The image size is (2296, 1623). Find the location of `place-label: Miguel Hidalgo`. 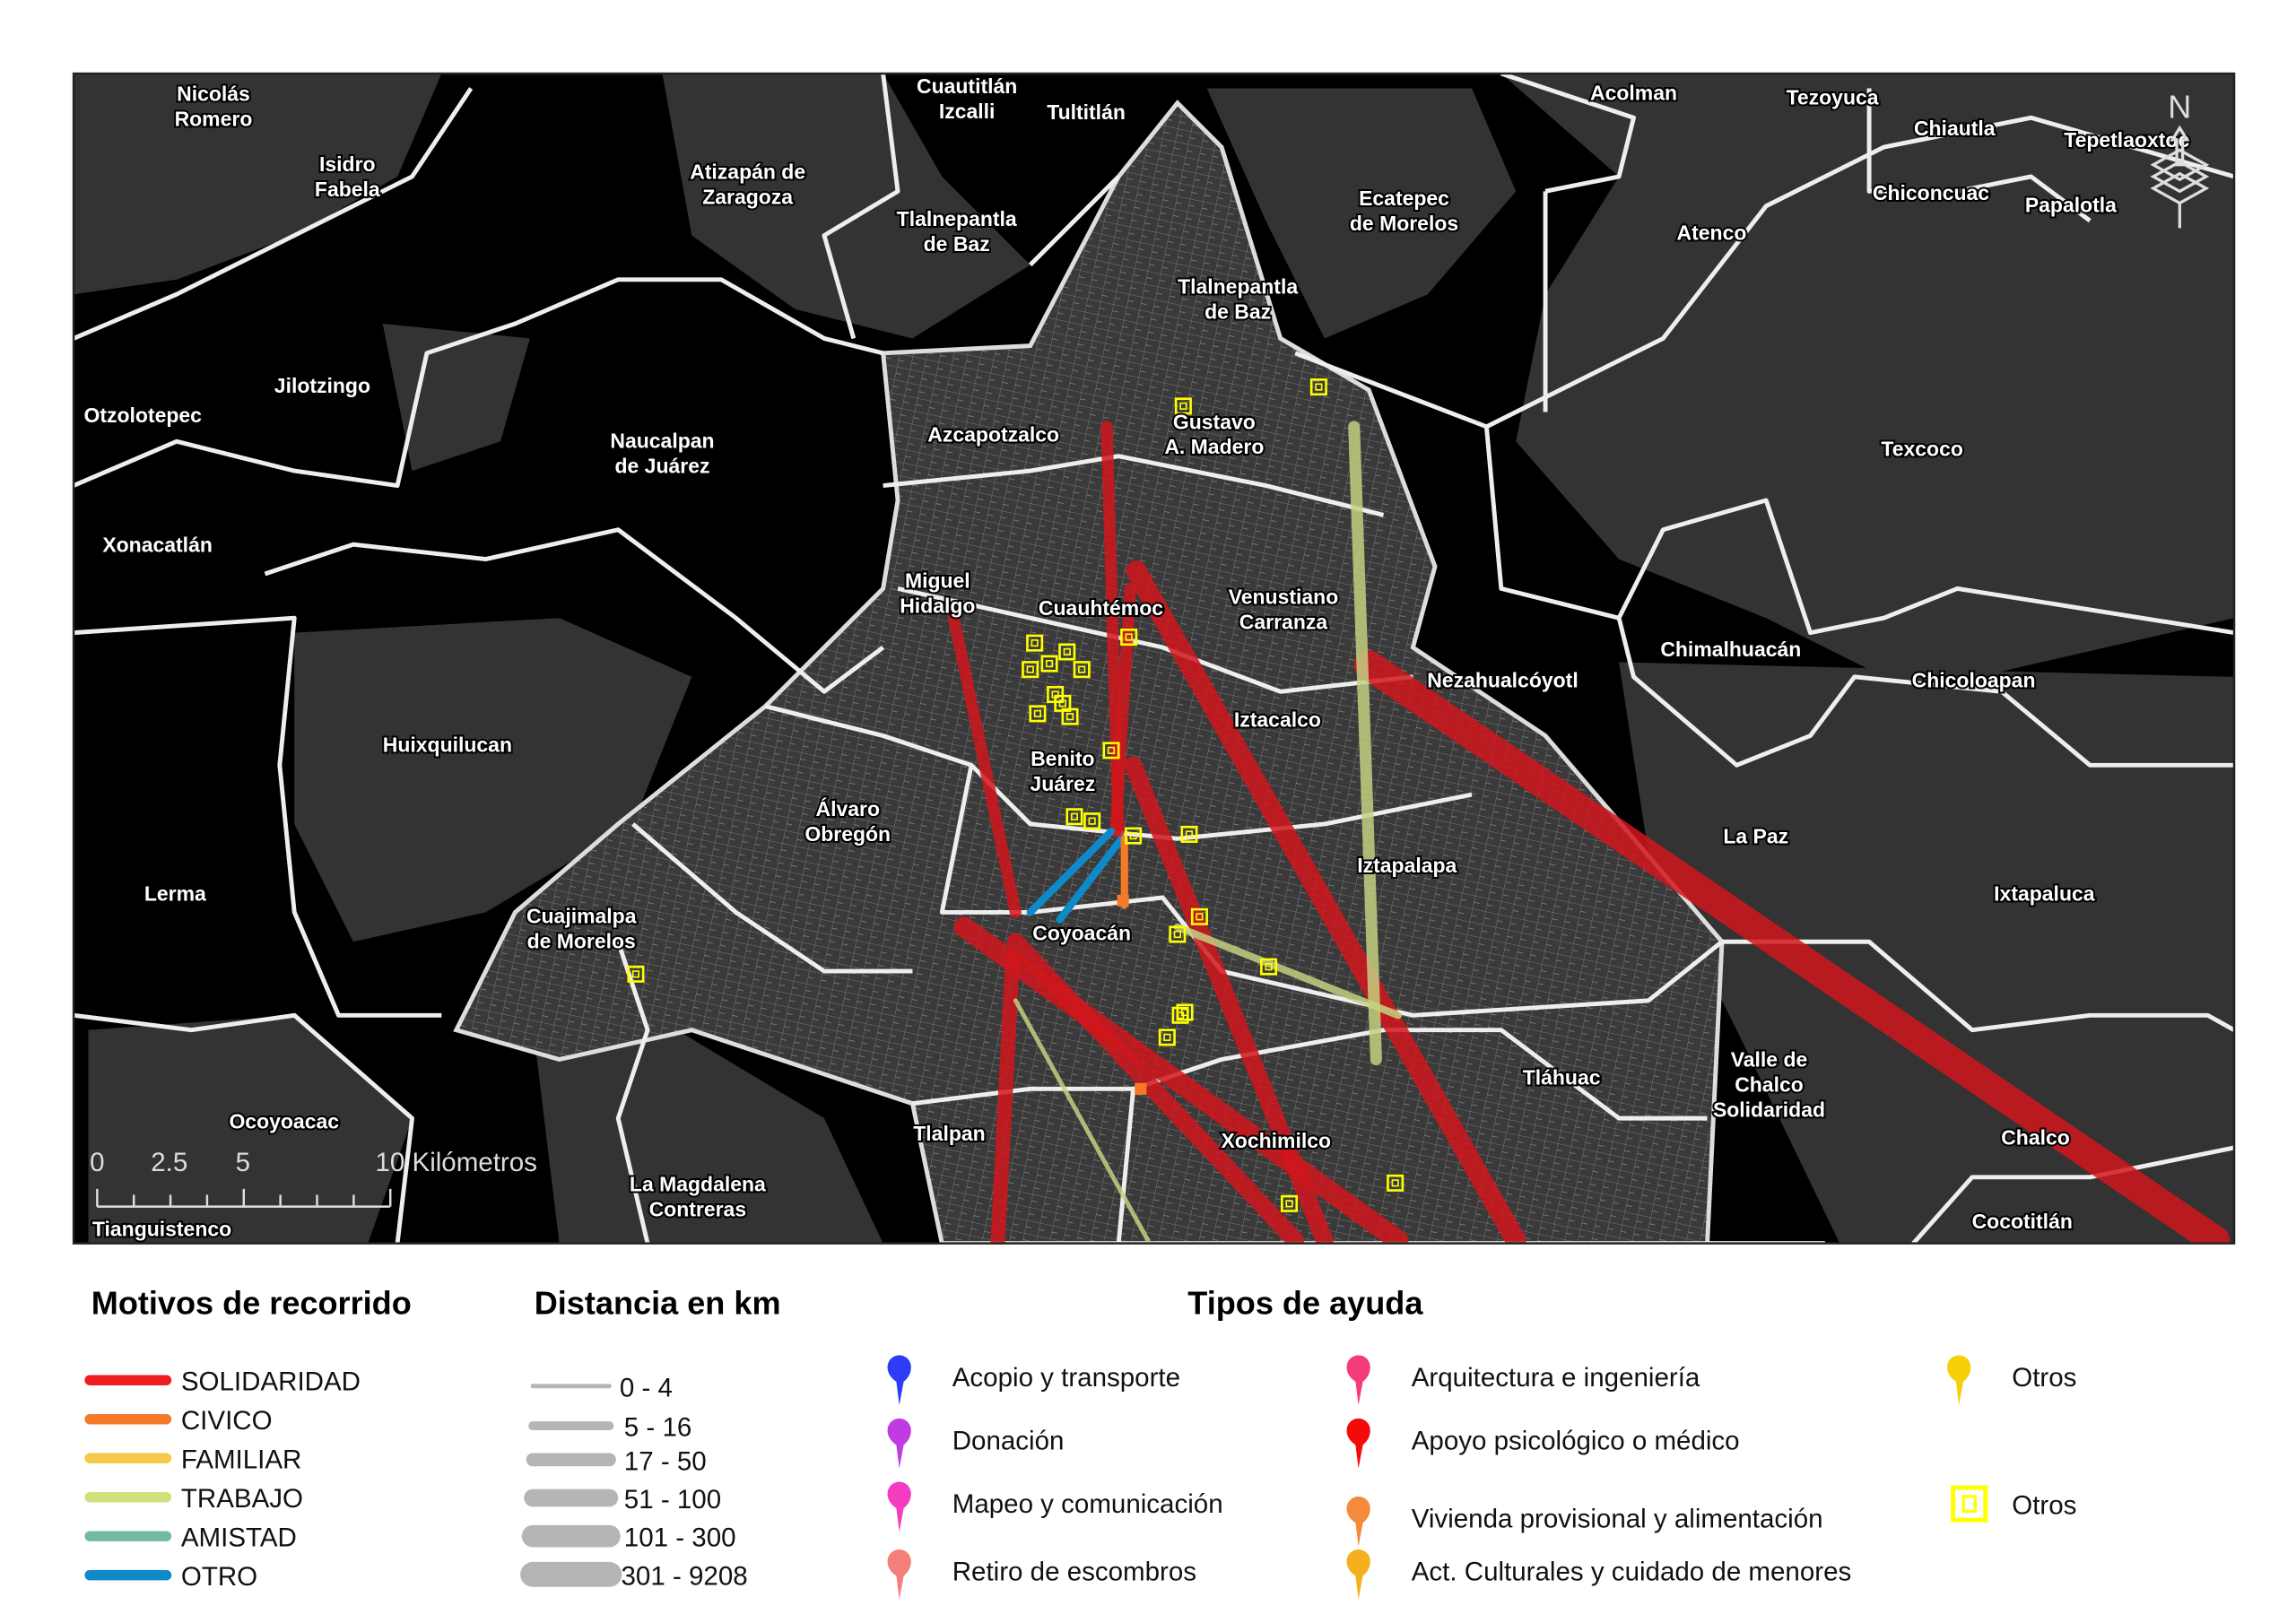

place-label: Miguel Hidalgo is located at coordinates (937, 593).